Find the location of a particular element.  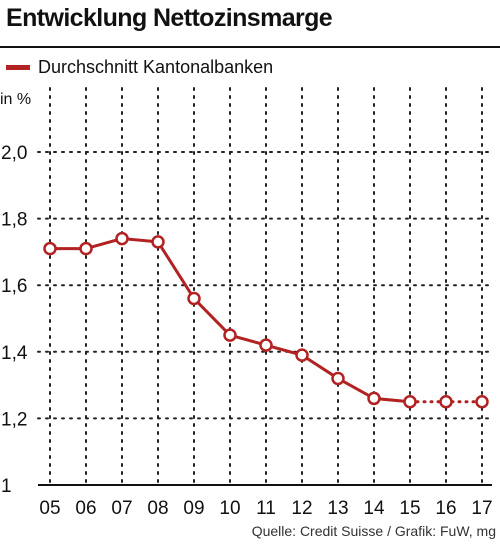

source-note: Quelle: Credit Suisse / Grafik: FuW, mg is located at coordinates (373, 531).